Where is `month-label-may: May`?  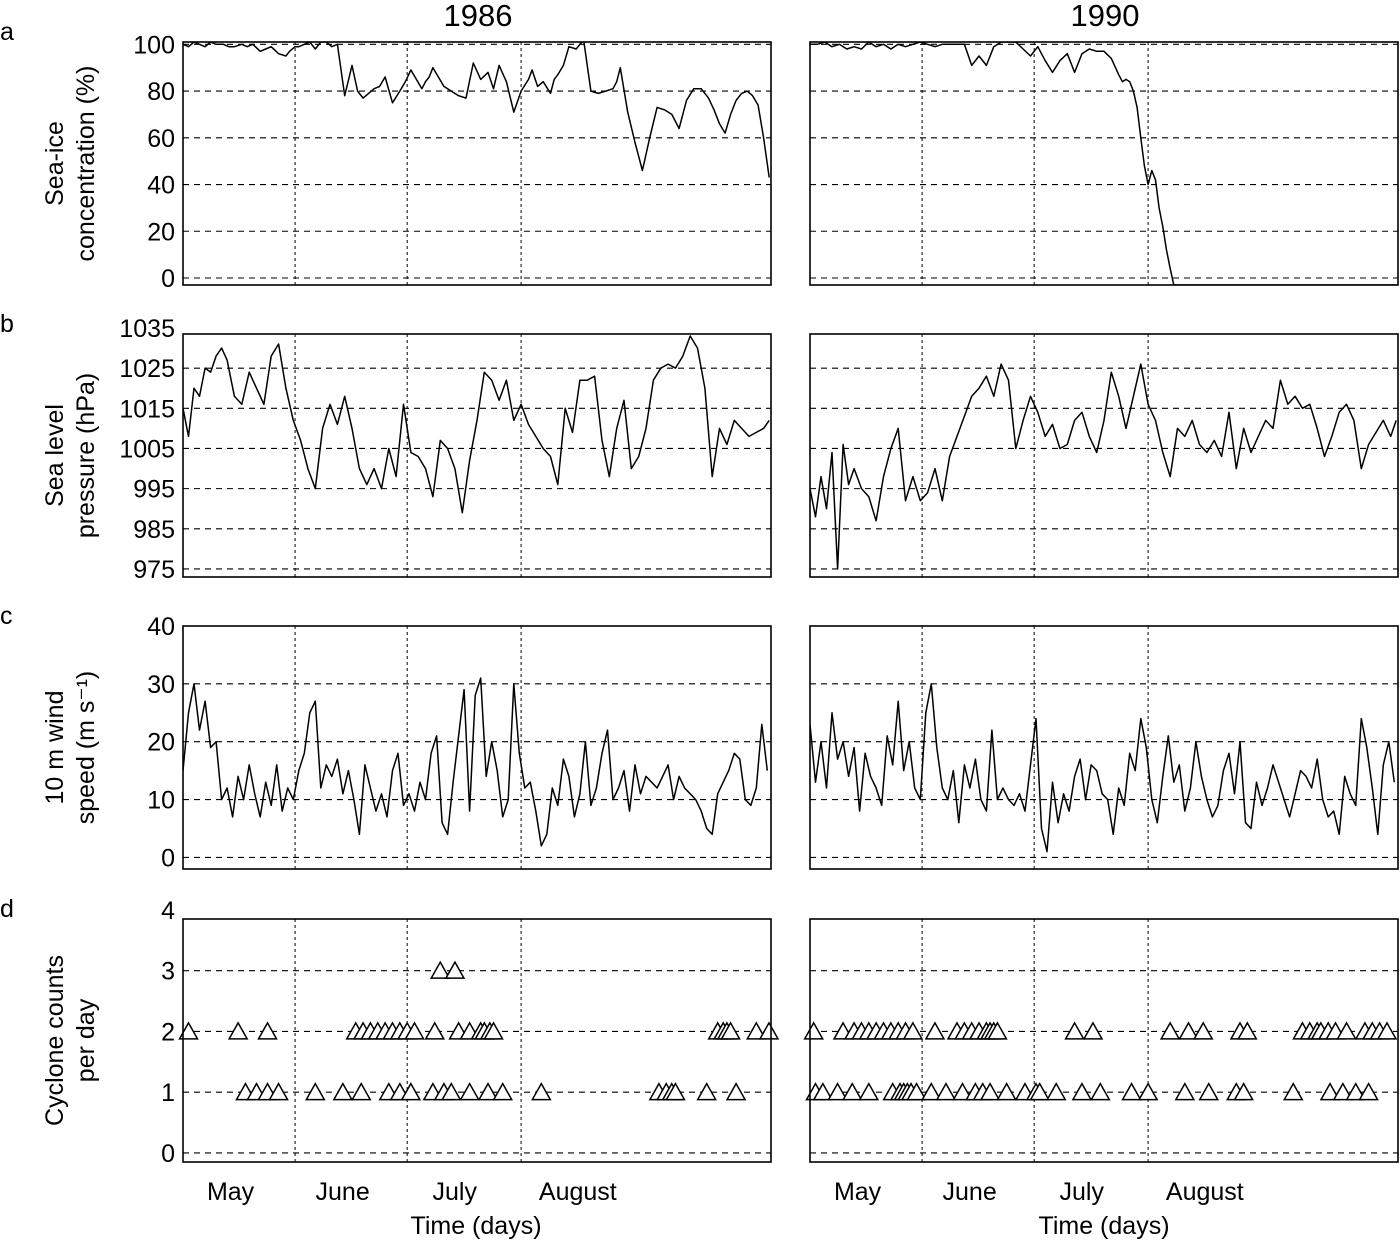
month-label-may: May is located at coordinates (858, 1192).